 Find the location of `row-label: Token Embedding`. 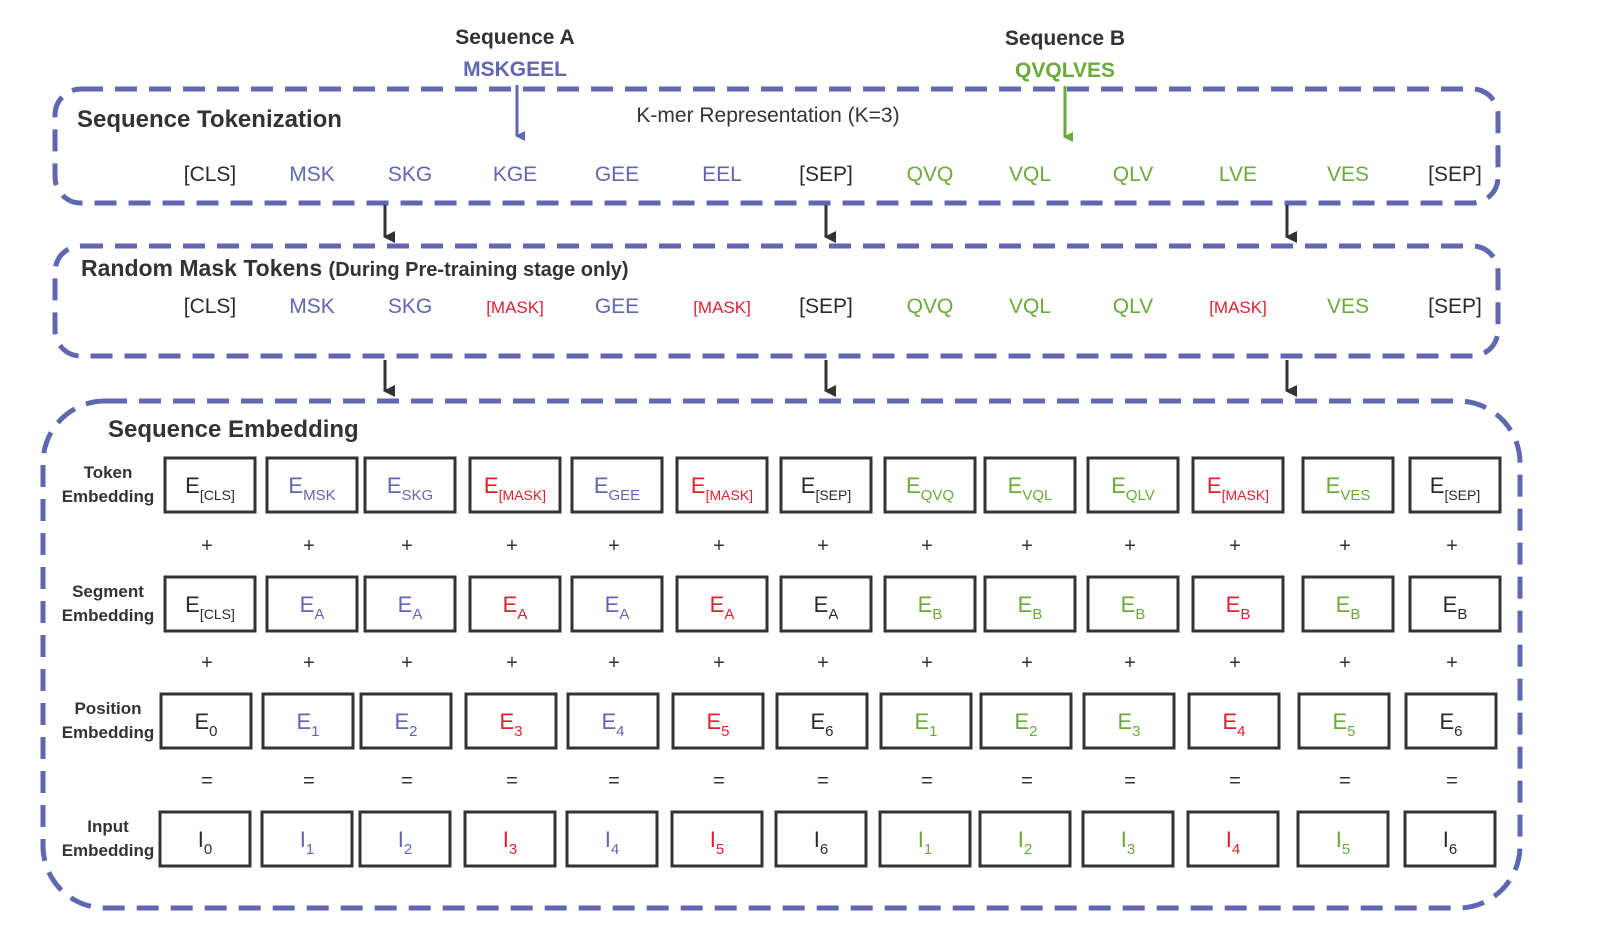

row-label: Token Embedding is located at coordinates (108, 484).